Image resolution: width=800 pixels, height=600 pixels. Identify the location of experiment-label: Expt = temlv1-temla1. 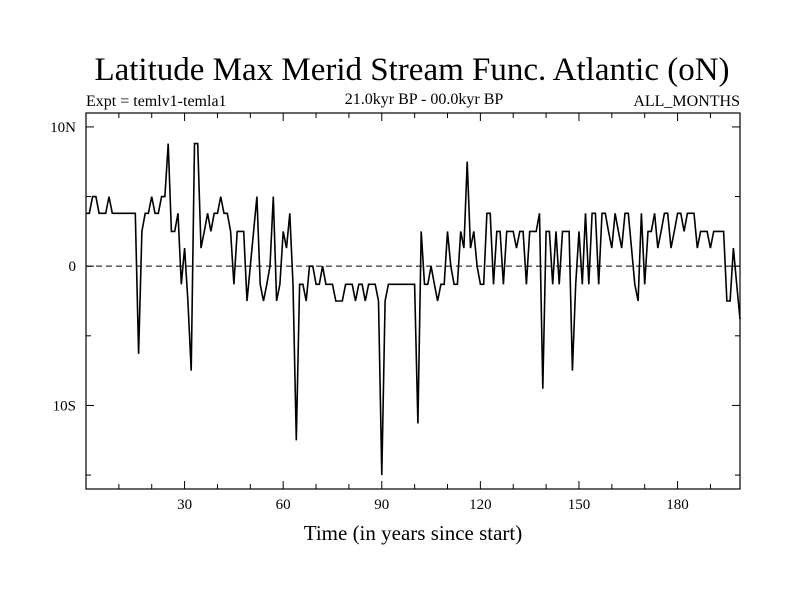
(156, 101).